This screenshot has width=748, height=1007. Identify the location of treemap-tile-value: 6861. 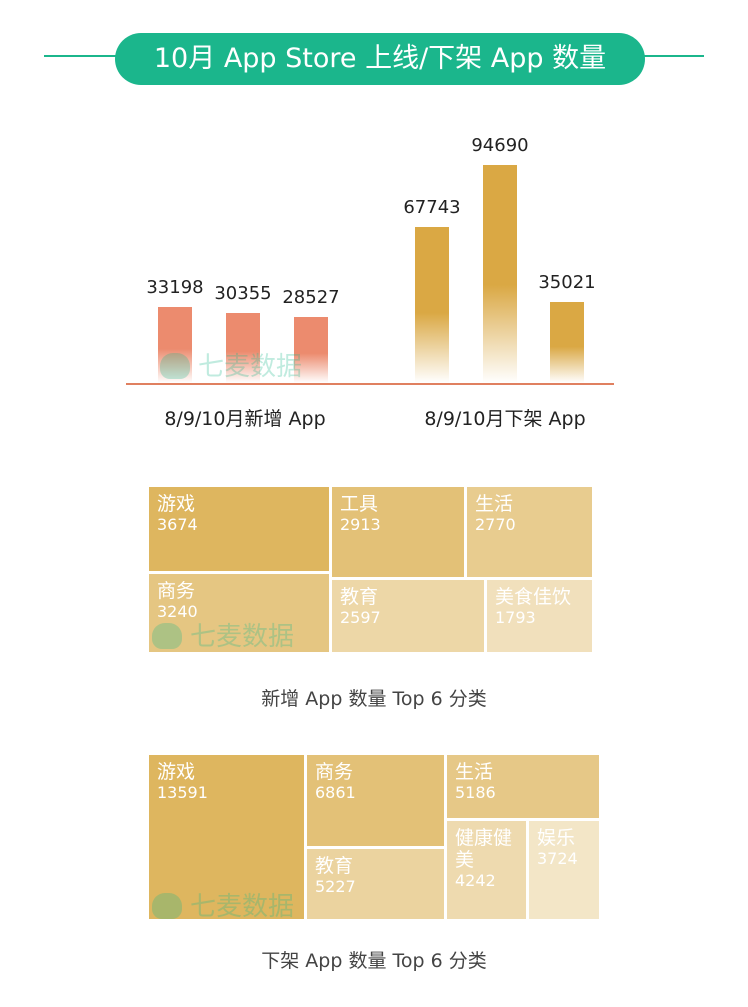
(335, 792).